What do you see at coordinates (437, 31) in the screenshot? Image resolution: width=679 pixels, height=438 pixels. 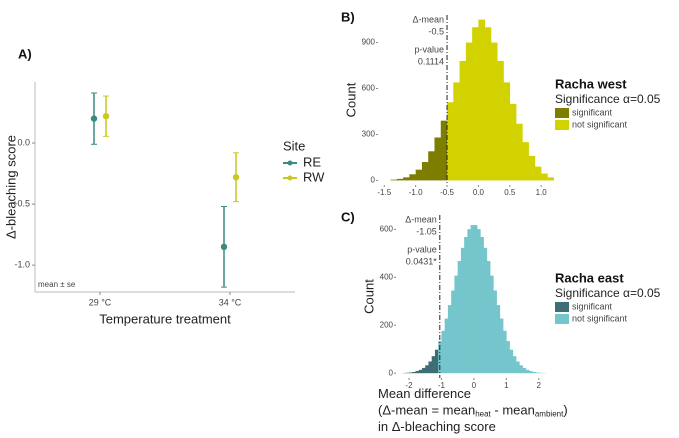 I see `annotation: -0.5` at bounding box center [437, 31].